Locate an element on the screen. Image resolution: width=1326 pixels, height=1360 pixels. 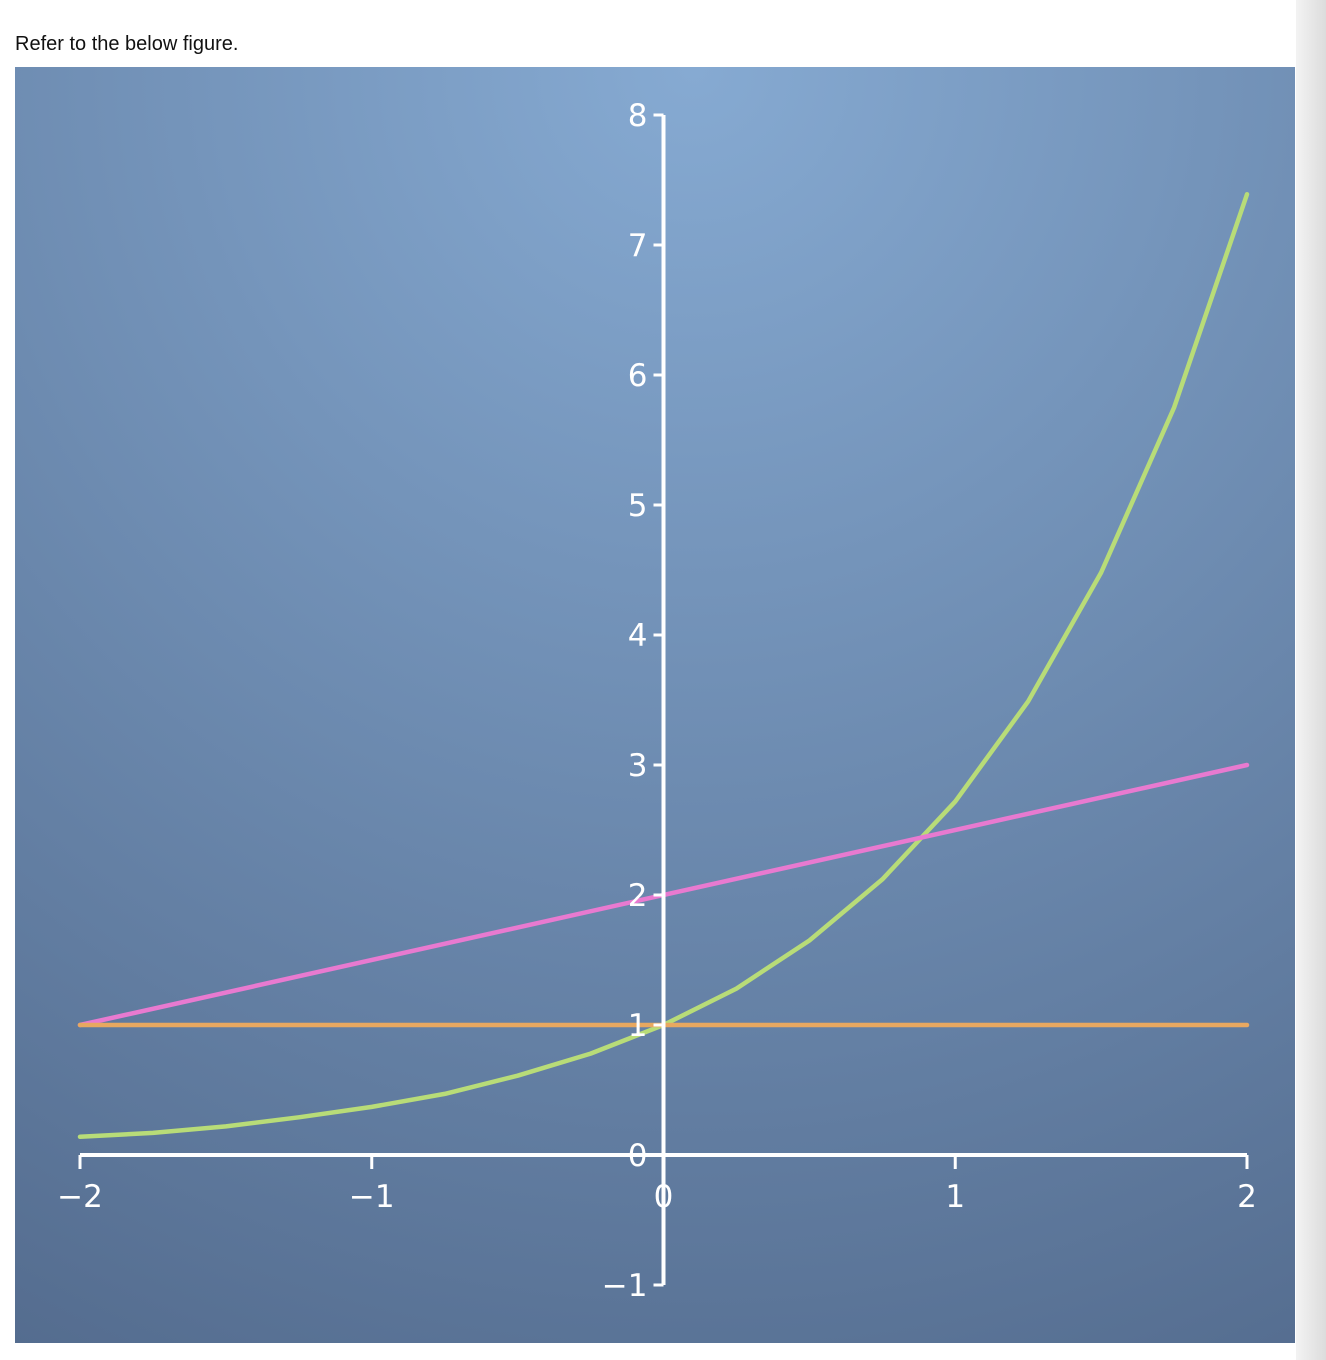
x-tick-label: 0 is located at coordinates (664, 1197).